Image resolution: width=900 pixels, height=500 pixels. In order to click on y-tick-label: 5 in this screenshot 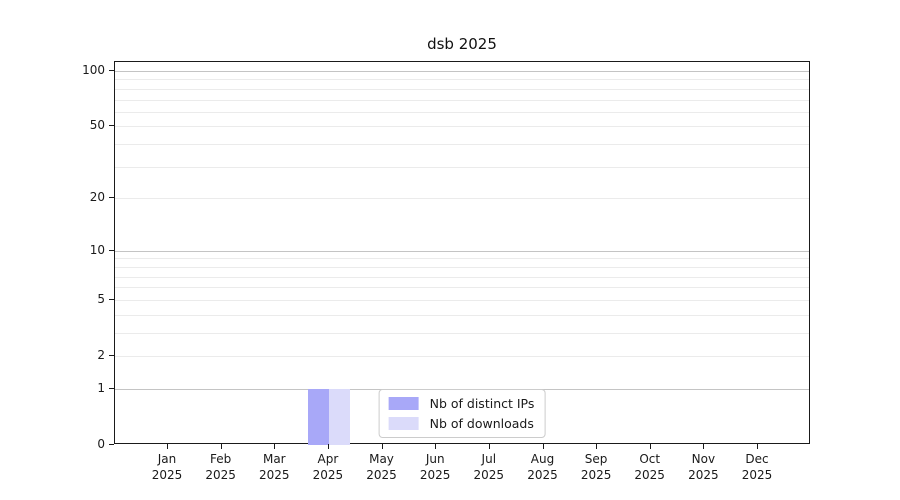, I will do `click(101, 298)`.